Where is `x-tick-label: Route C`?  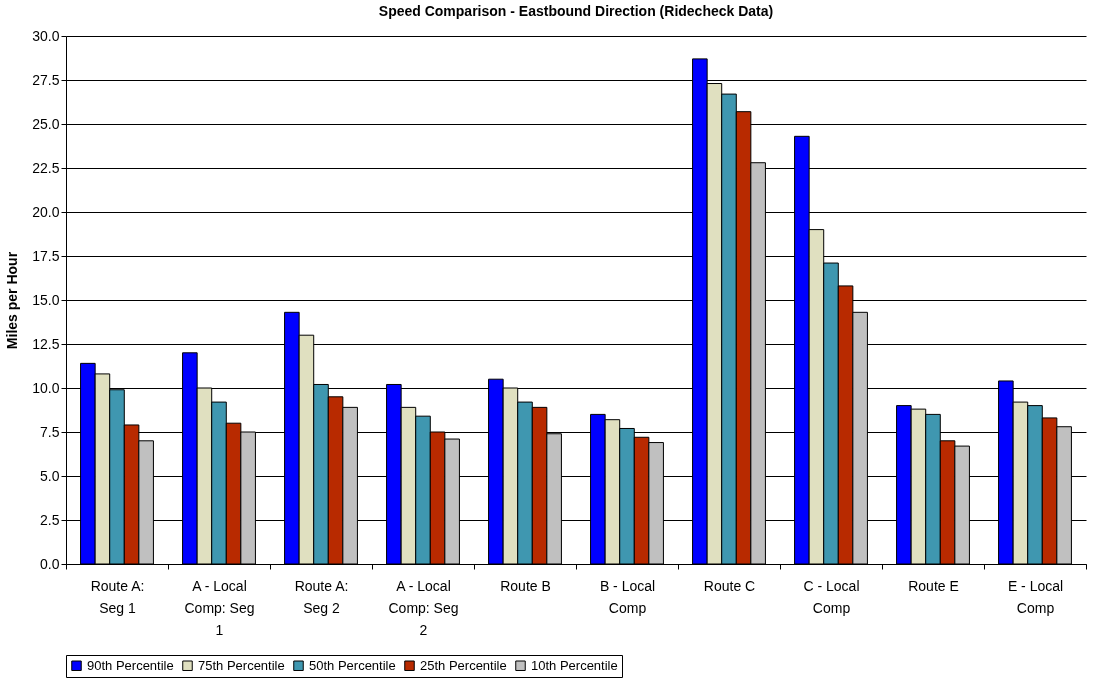 x-tick-label: Route C is located at coordinates (729, 585).